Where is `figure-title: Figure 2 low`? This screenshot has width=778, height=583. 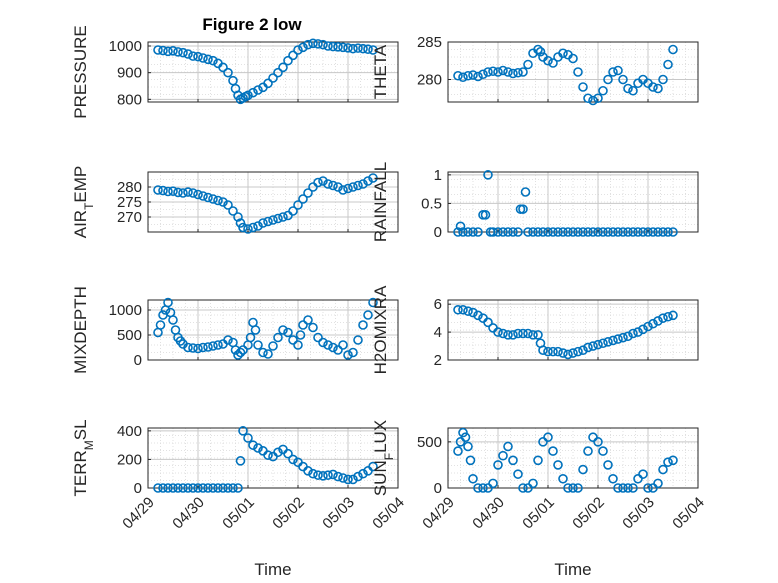
figure-title: Figure 2 low is located at coordinates (252, 24).